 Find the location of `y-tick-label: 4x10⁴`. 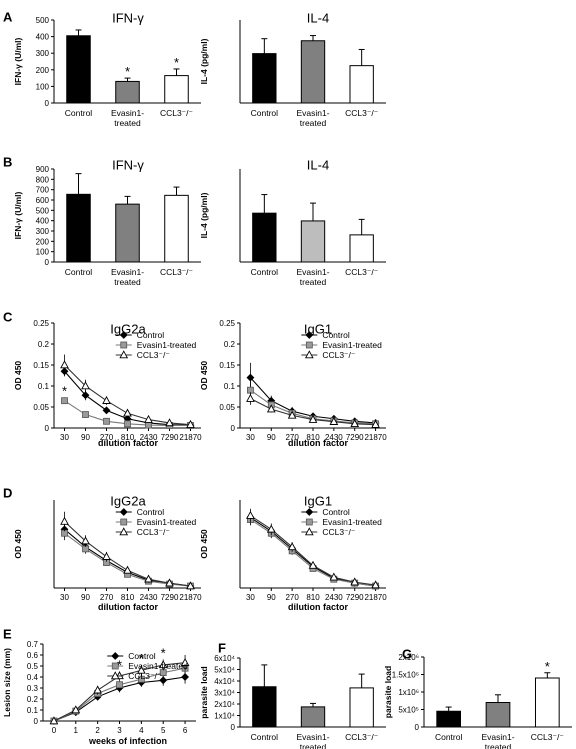

y-tick-label: 4x10⁴ is located at coordinates (224, 681).